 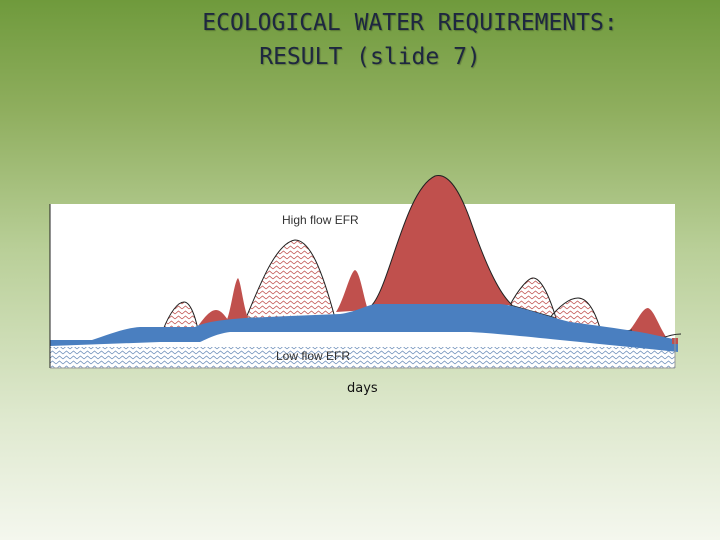 What do you see at coordinates (364, 328) in the screenshot?
I see `baseflow-band` at bounding box center [364, 328].